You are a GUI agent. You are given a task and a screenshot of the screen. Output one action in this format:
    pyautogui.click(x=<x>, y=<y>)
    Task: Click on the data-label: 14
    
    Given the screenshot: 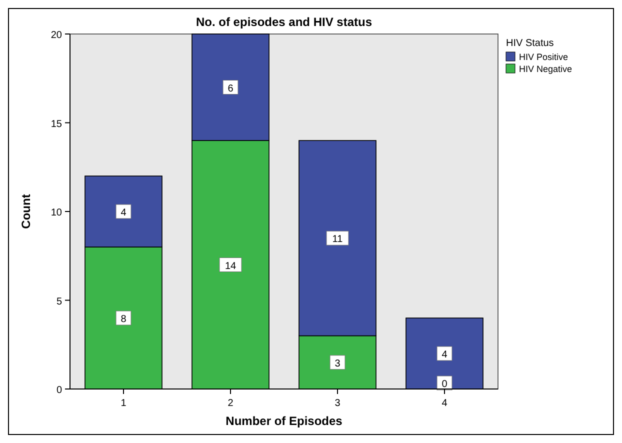 What is the action you would take?
    pyautogui.click(x=230, y=266)
    